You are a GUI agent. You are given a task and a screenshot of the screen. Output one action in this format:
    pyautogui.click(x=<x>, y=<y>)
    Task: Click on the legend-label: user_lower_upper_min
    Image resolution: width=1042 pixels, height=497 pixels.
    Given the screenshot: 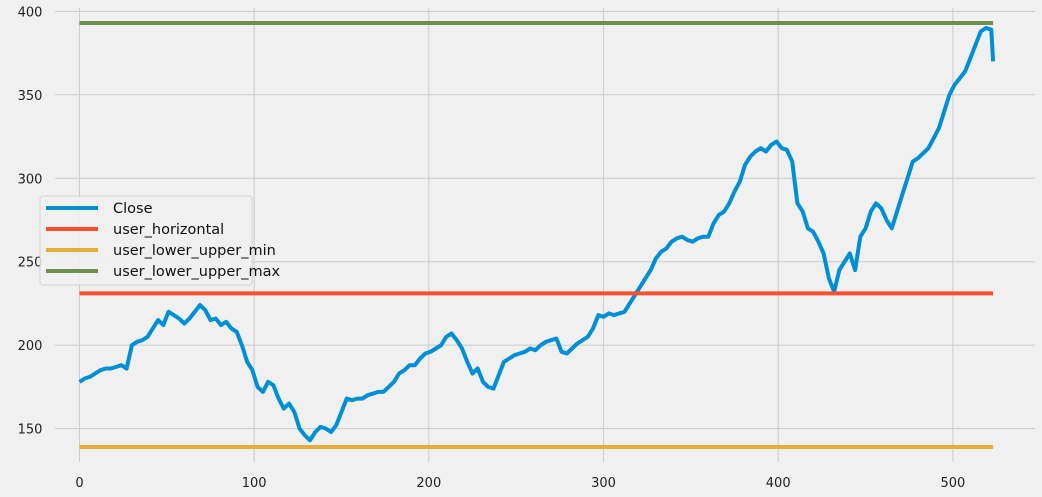 What is the action you would take?
    pyautogui.click(x=194, y=251)
    